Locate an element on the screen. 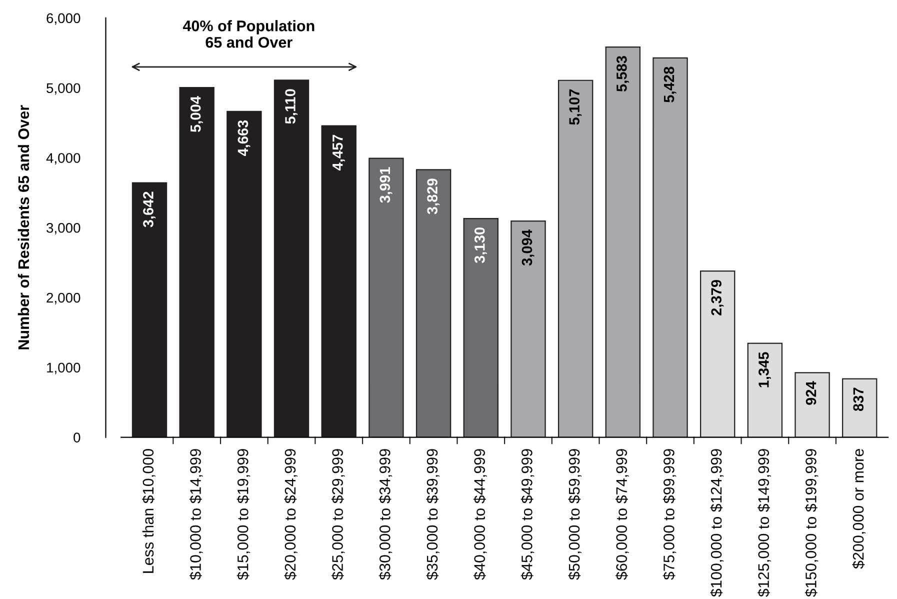  data-label: 4,663 is located at coordinates (244, 138).